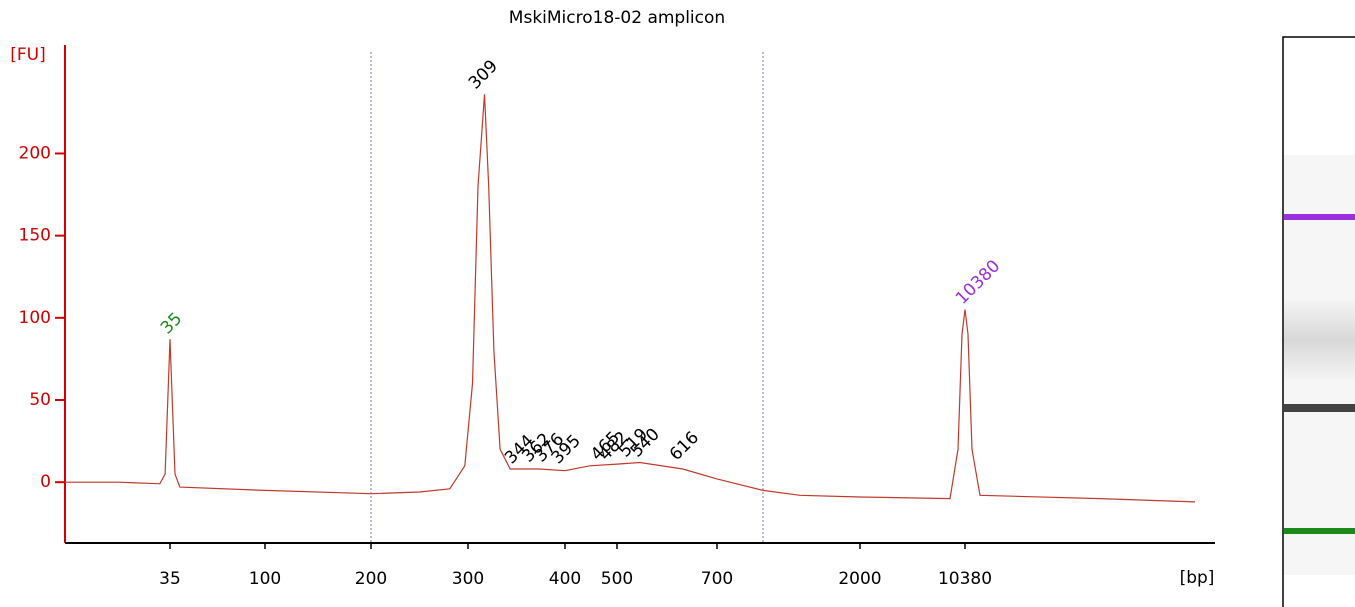 Image resolution: width=1355 pixels, height=607 pixels. Describe the element at coordinates (717, 579) in the screenshot. I see `x-tick-label: 700` at that location.